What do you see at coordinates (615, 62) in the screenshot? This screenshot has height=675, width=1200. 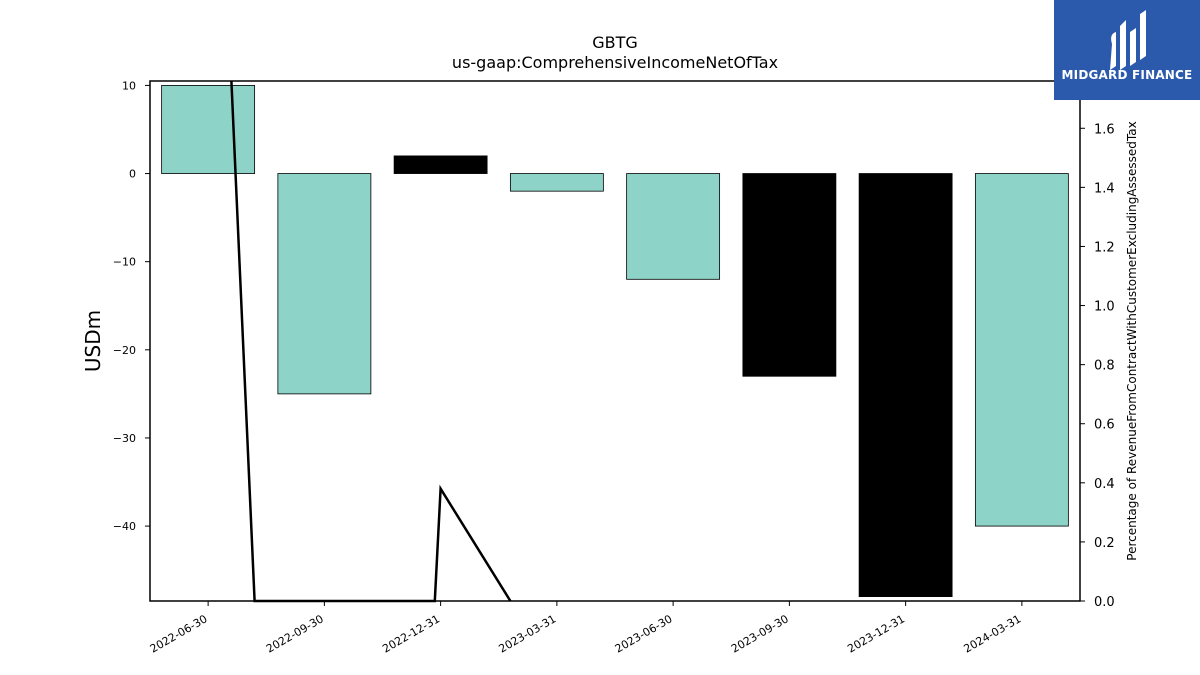 I see `chart-subtitle: us-gaap:ComprehensiveIncomeNetOfTax` at bounding box center [615, 62].